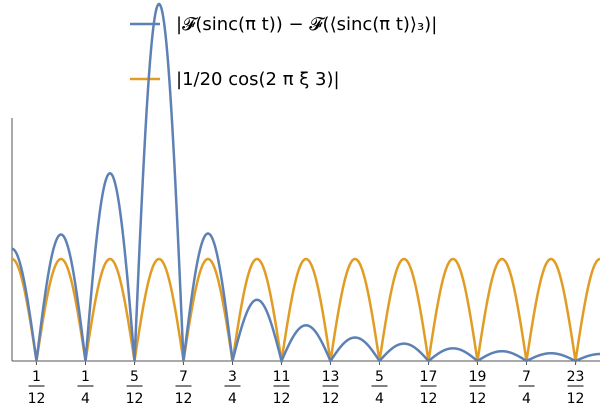 The height and width of the screenshot is (412, 612). I want to click on x-tick-label-denominator-9: 12, so click(478, 399).